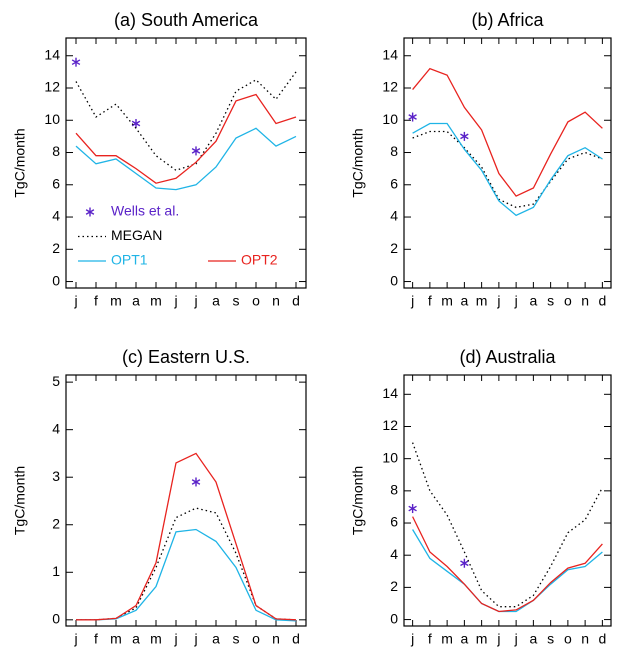  Describe the element at coordinates (259, 260) in the screenshot. I see `legend-label: OPT2` at that location.